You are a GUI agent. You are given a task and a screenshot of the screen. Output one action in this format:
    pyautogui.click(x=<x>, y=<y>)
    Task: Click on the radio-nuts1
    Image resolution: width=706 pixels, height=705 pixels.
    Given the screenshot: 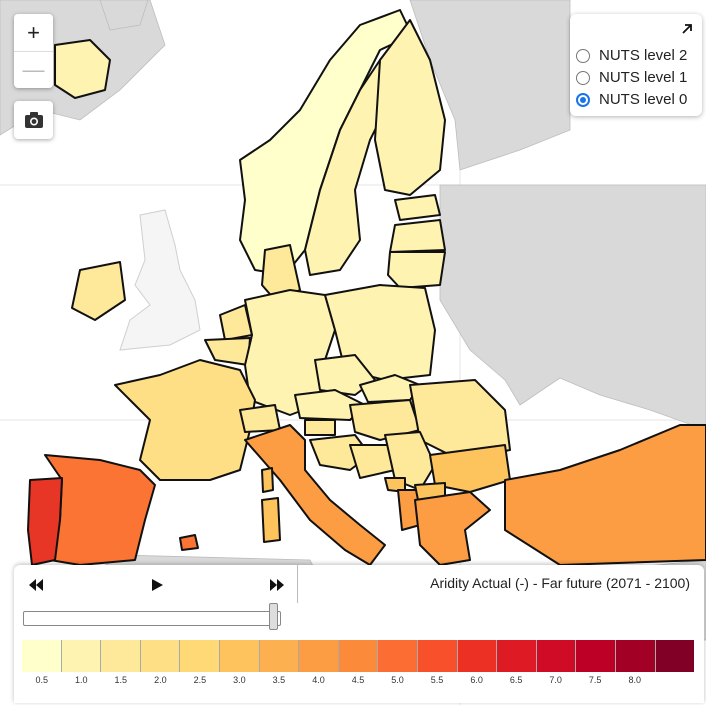 What is the action you would take?
    pyautogui.click(x=583, y=77)
    